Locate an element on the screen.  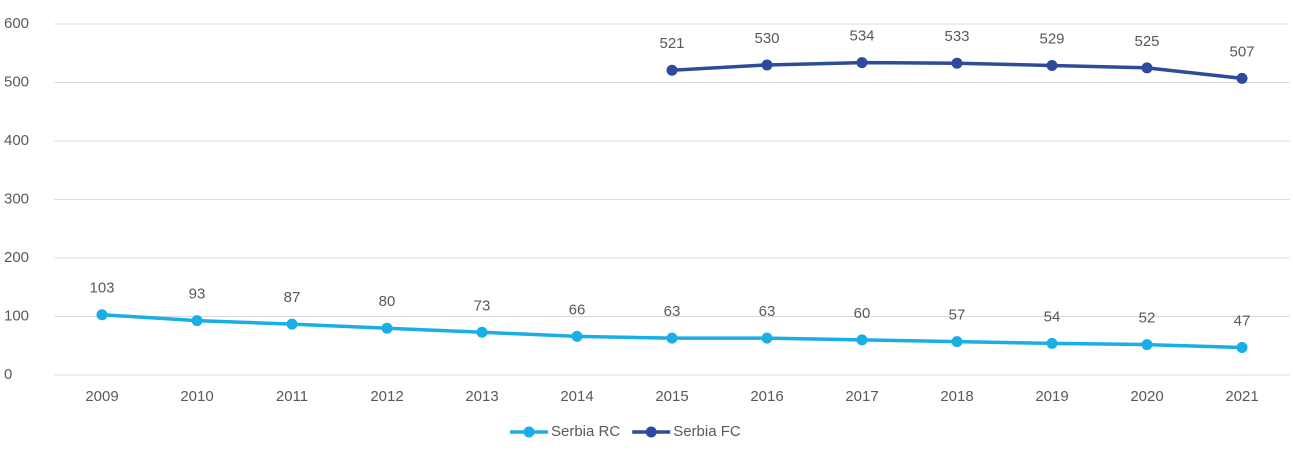
y-tick-label: 300 is located at coordinates (16, 198).